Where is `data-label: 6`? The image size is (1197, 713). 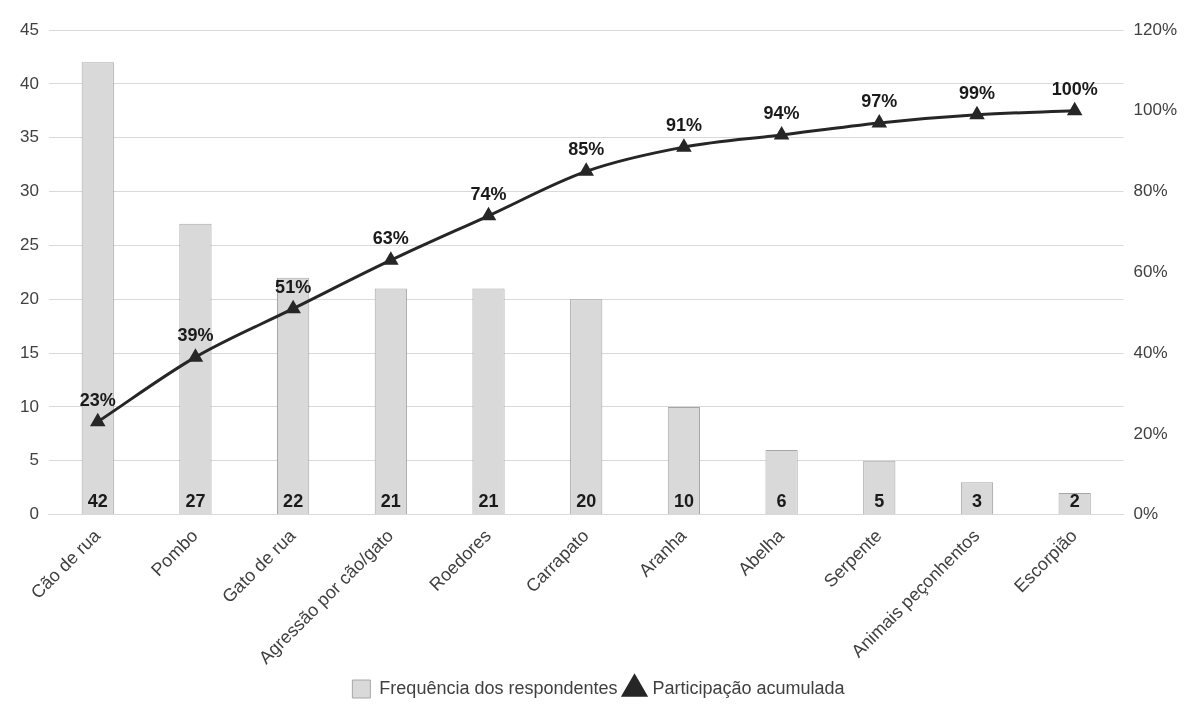 data-label: 6 is located at coordinates (781, 500).